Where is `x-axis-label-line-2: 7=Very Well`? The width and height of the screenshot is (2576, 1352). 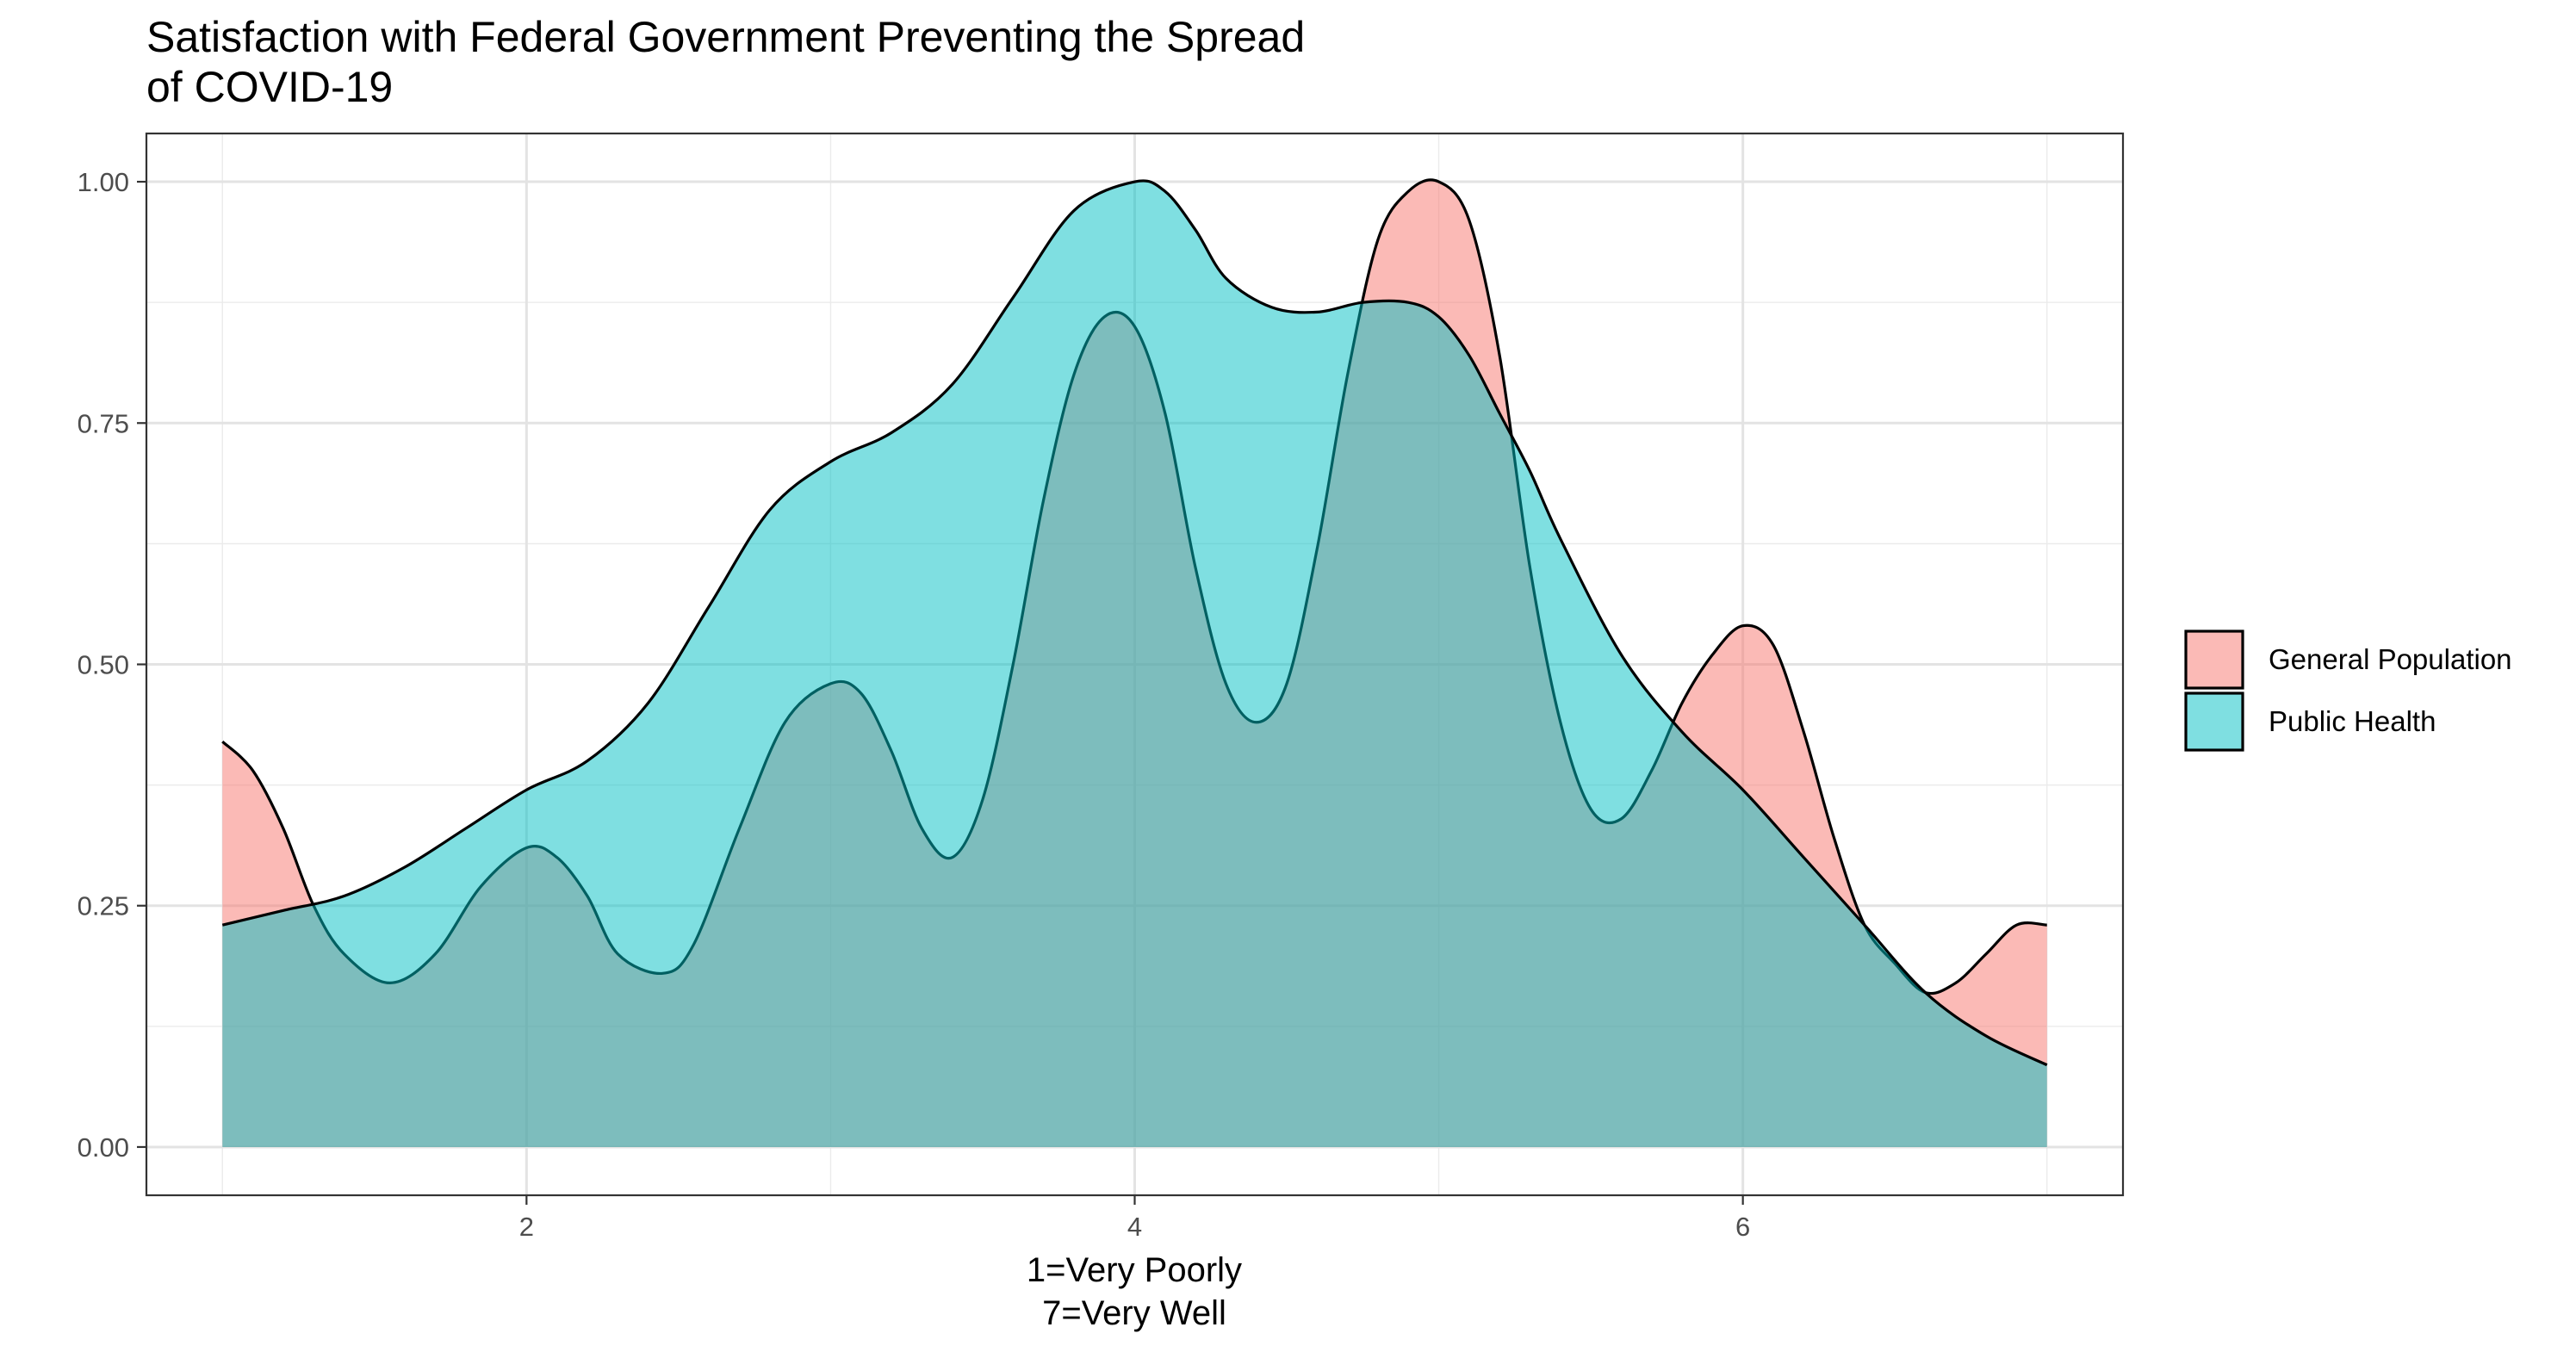 x-axis-label-line-2: 7=Very Well is located at coordinates (1134, 1313).